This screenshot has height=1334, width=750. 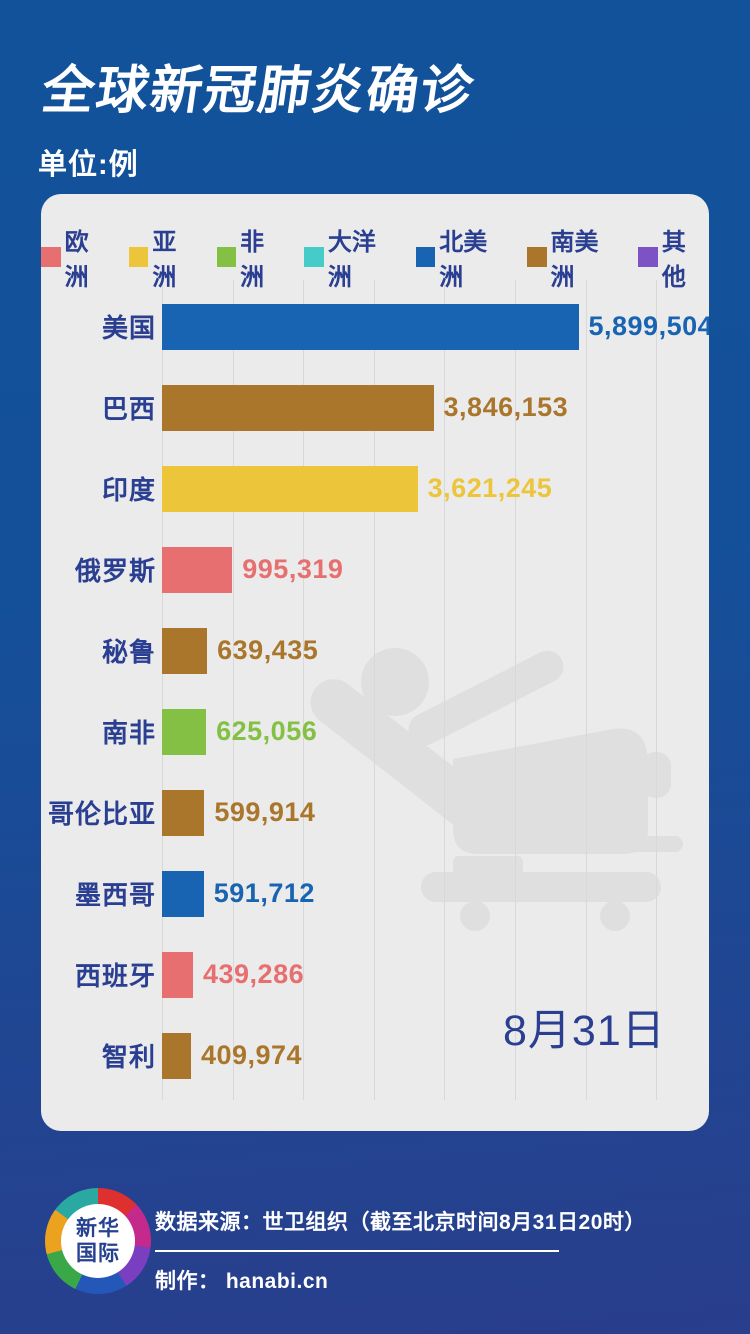 I want to click on footer: 数据来源：世卫组织（截至北京时间8月31日20时） 制作： hanabi.cn, so click(x=400, y=1250).